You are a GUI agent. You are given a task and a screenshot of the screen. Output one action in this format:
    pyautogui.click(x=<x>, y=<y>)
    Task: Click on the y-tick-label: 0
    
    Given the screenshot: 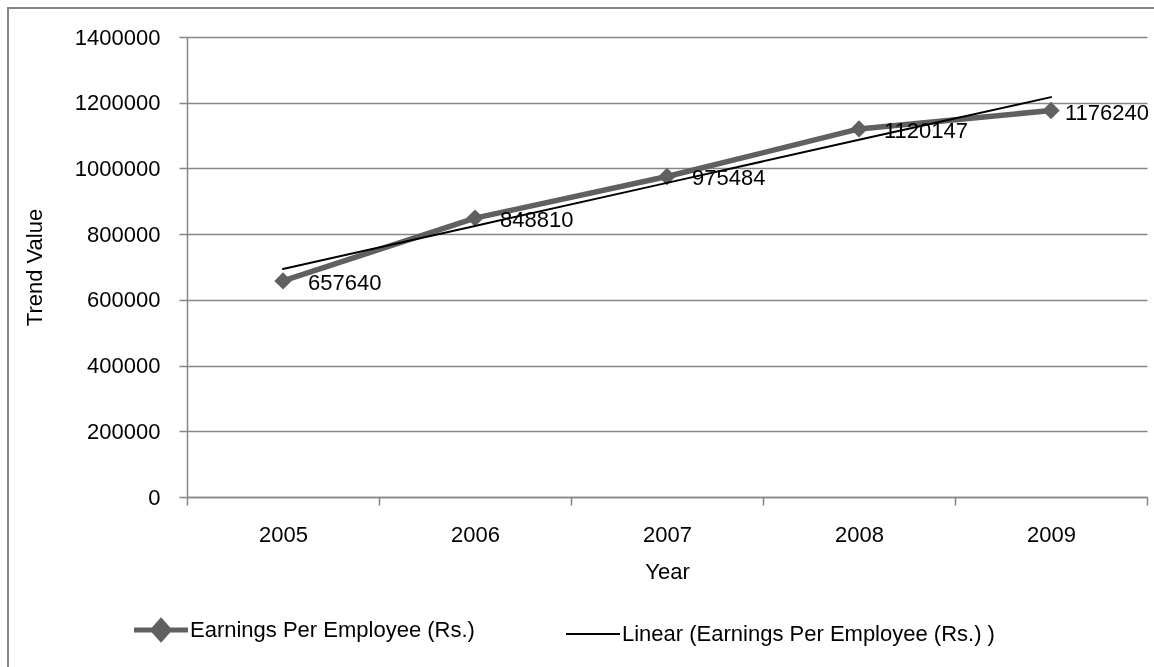 What is the action you would take?
    pyautogui.click(x=154, y=497)
    